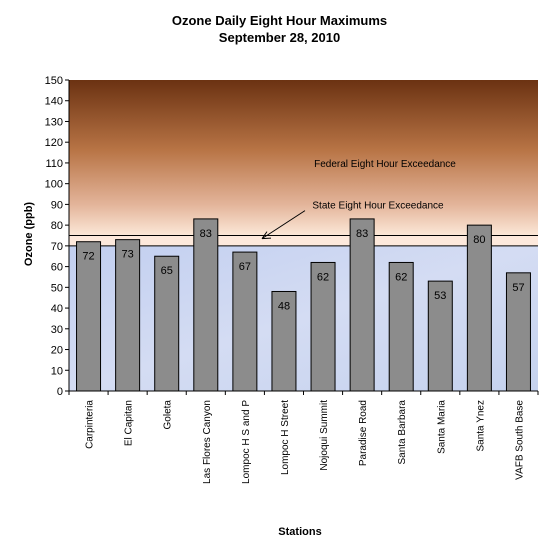 The height and width of the screenshot is (549, 559). I want to click on x-tick-label: Lompoc H Street, so click(285, 437).